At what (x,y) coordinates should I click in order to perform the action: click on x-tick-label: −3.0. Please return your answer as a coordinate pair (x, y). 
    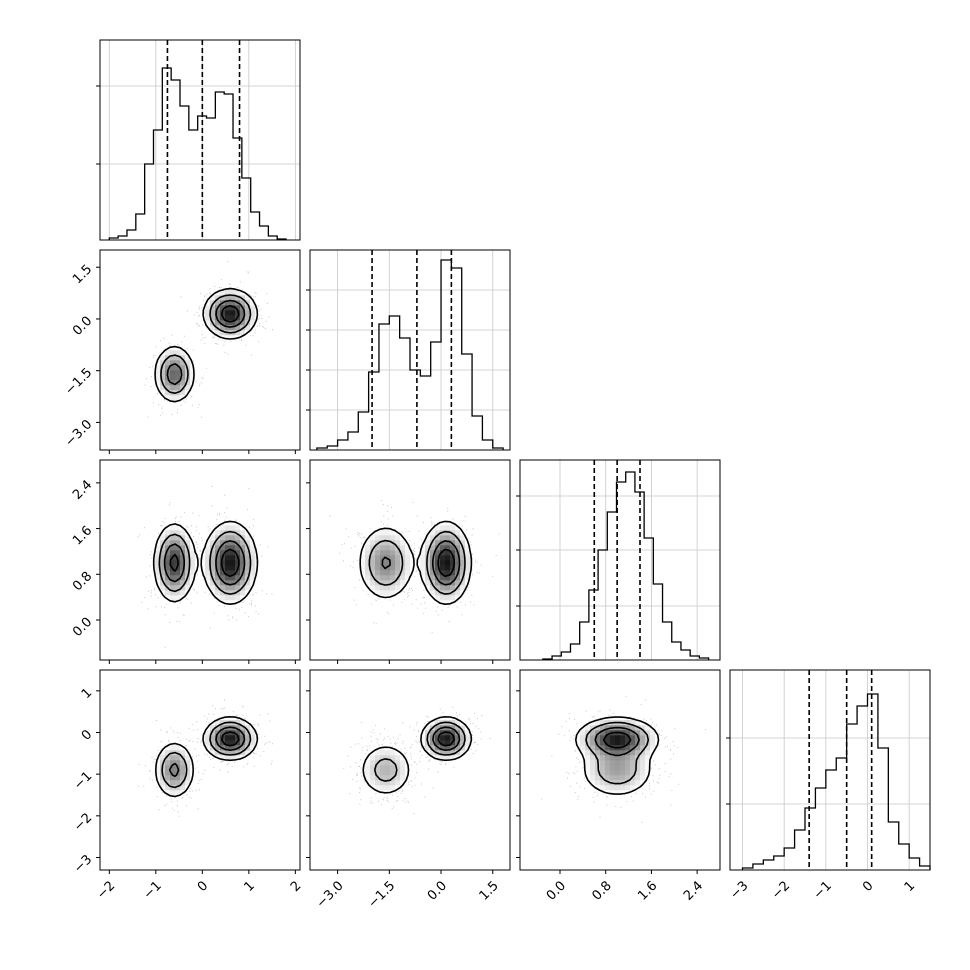
    Looking at the image, I should click on (330, 894).